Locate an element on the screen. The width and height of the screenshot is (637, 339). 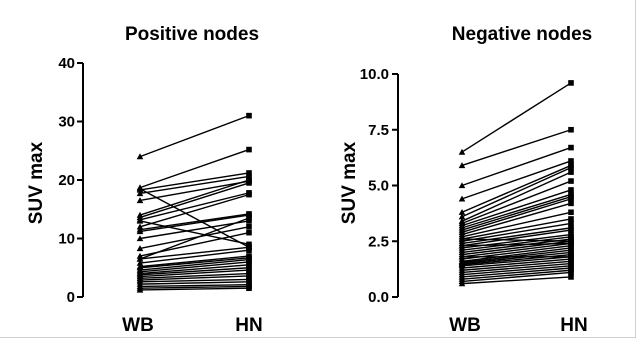
y-tick-label: 10.0 is located at coordinates (374, 74).